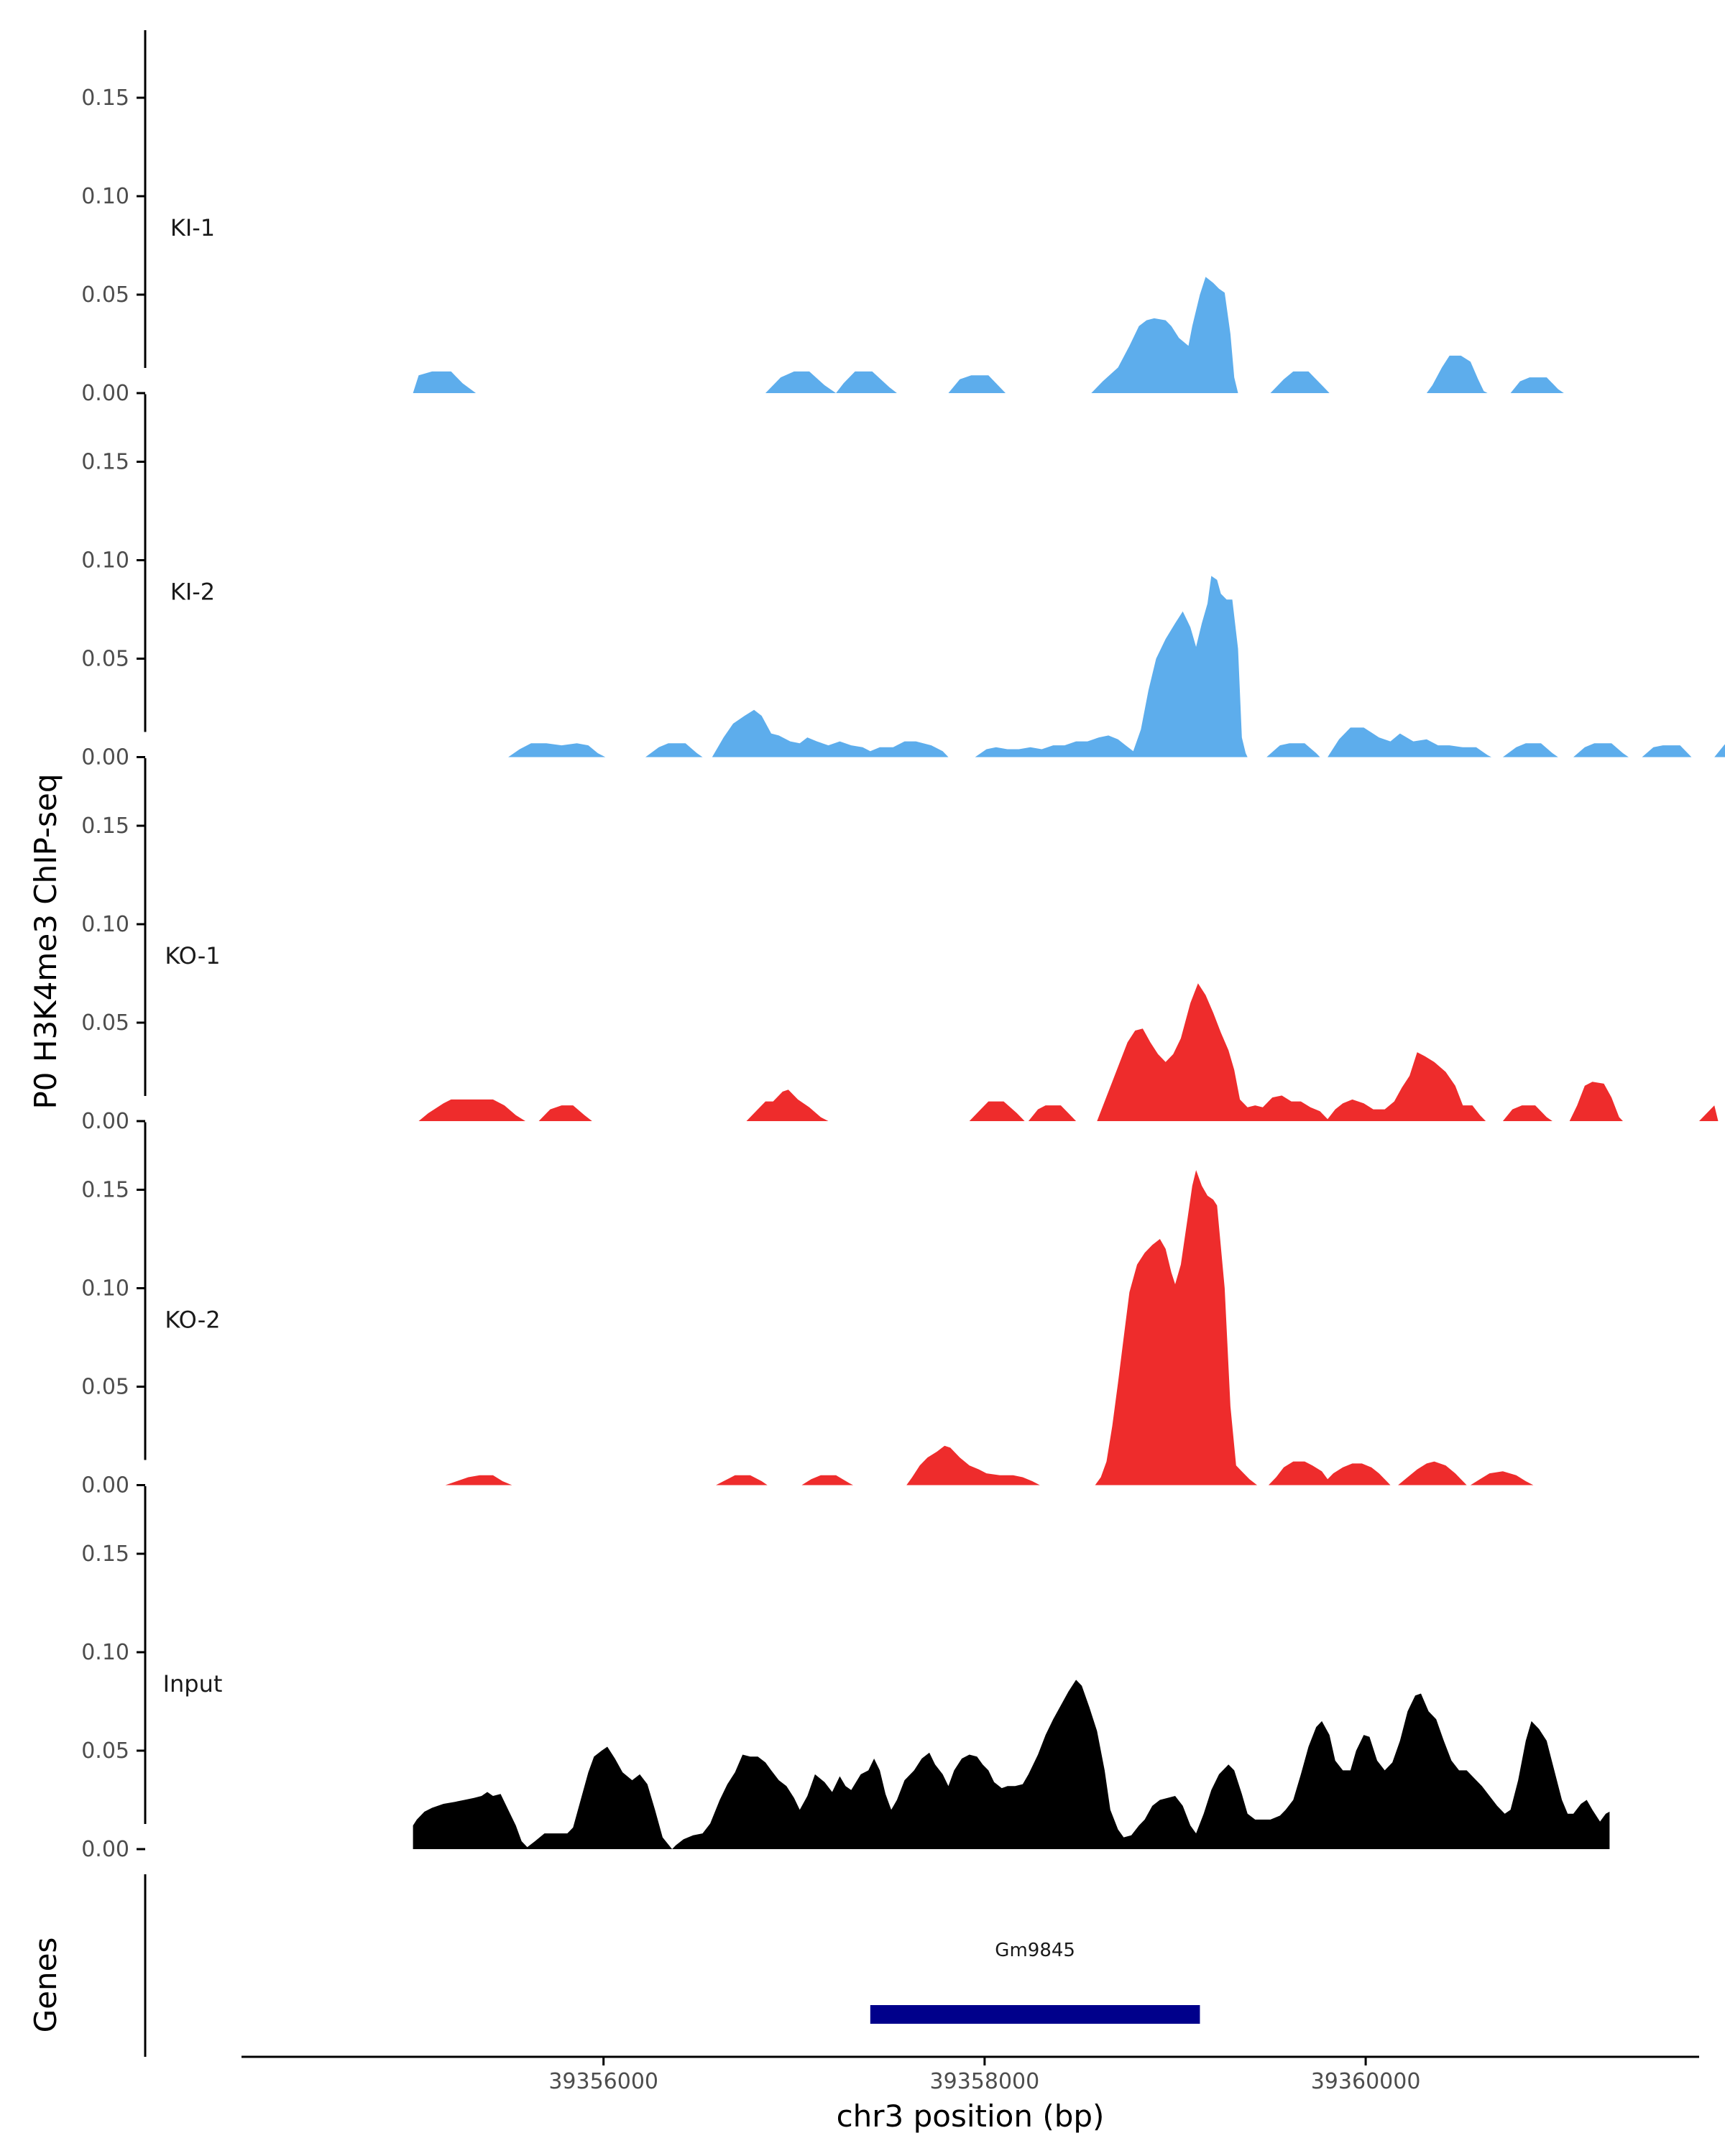 The image size is (1725, 2156). Describe the element at coordinates (45, 941) in the screenshot. I see `y-axis-title: P0 H3K4me3 ChIP-seq` at that location.